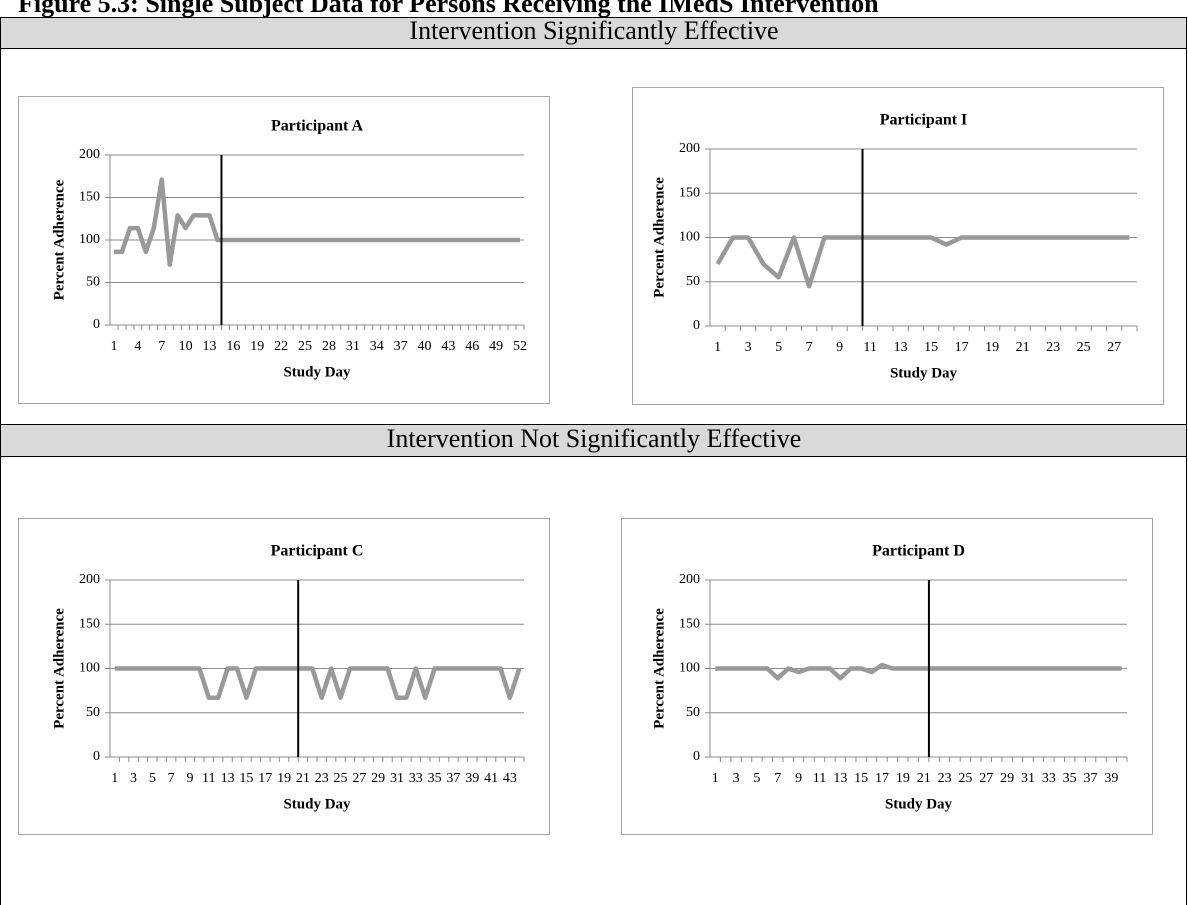 Image resolution: width=1188 pixels, height=905 pixels. Describe the element at coordinates (186, 346) in the screenshot. I see `x-tick-label: 10` at that location.